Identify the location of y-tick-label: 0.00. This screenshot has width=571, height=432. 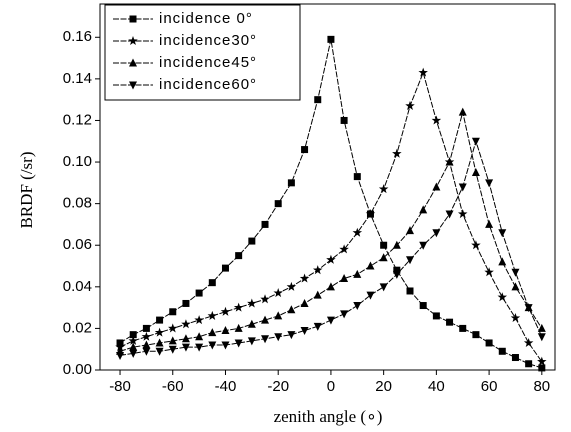
(77, 369).